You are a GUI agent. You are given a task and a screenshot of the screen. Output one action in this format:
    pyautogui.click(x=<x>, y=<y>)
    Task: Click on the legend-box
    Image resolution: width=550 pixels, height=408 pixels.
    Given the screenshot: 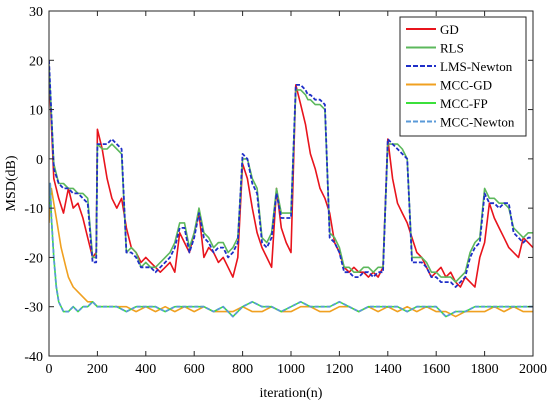 What is the action you would take?
    pyautogui.click(x=463, y=76)
    